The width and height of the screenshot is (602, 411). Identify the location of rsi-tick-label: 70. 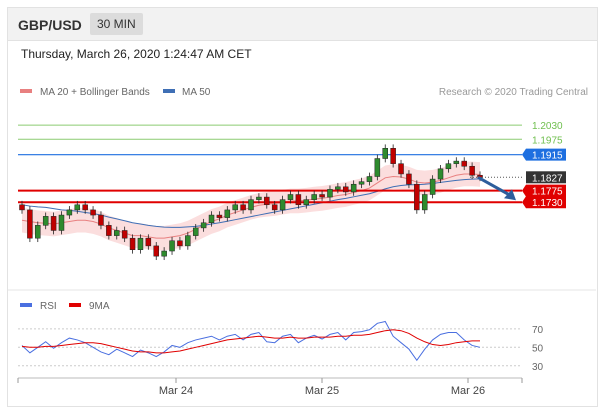
(538, 330).